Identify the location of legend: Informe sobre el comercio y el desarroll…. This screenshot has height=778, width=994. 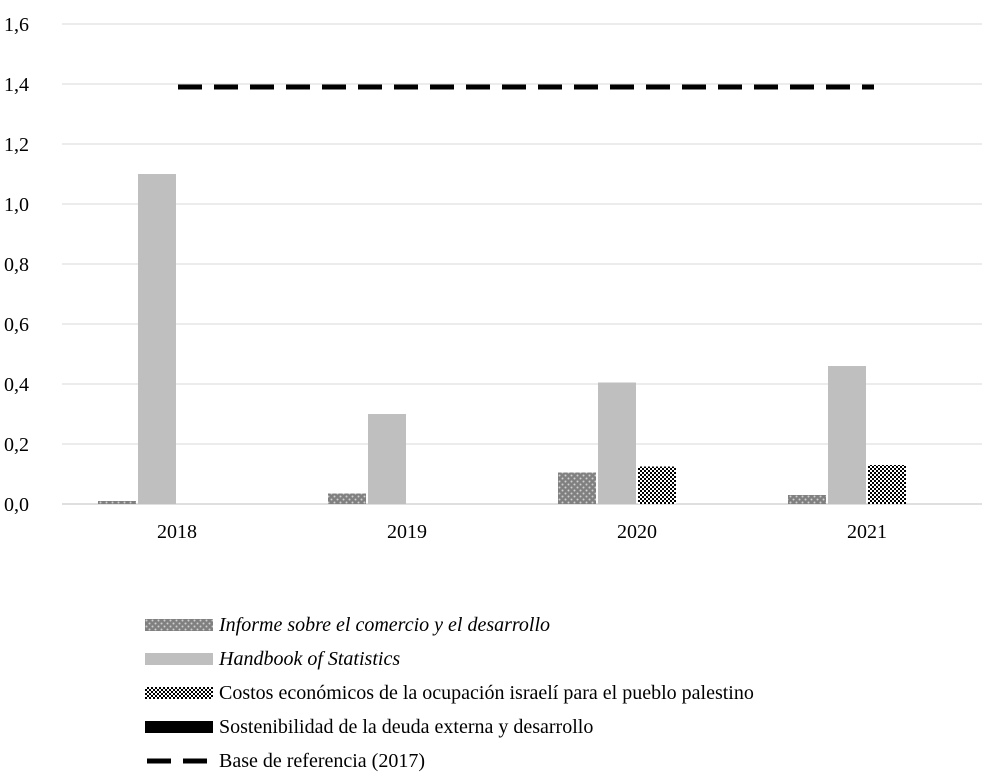
(449, 693).